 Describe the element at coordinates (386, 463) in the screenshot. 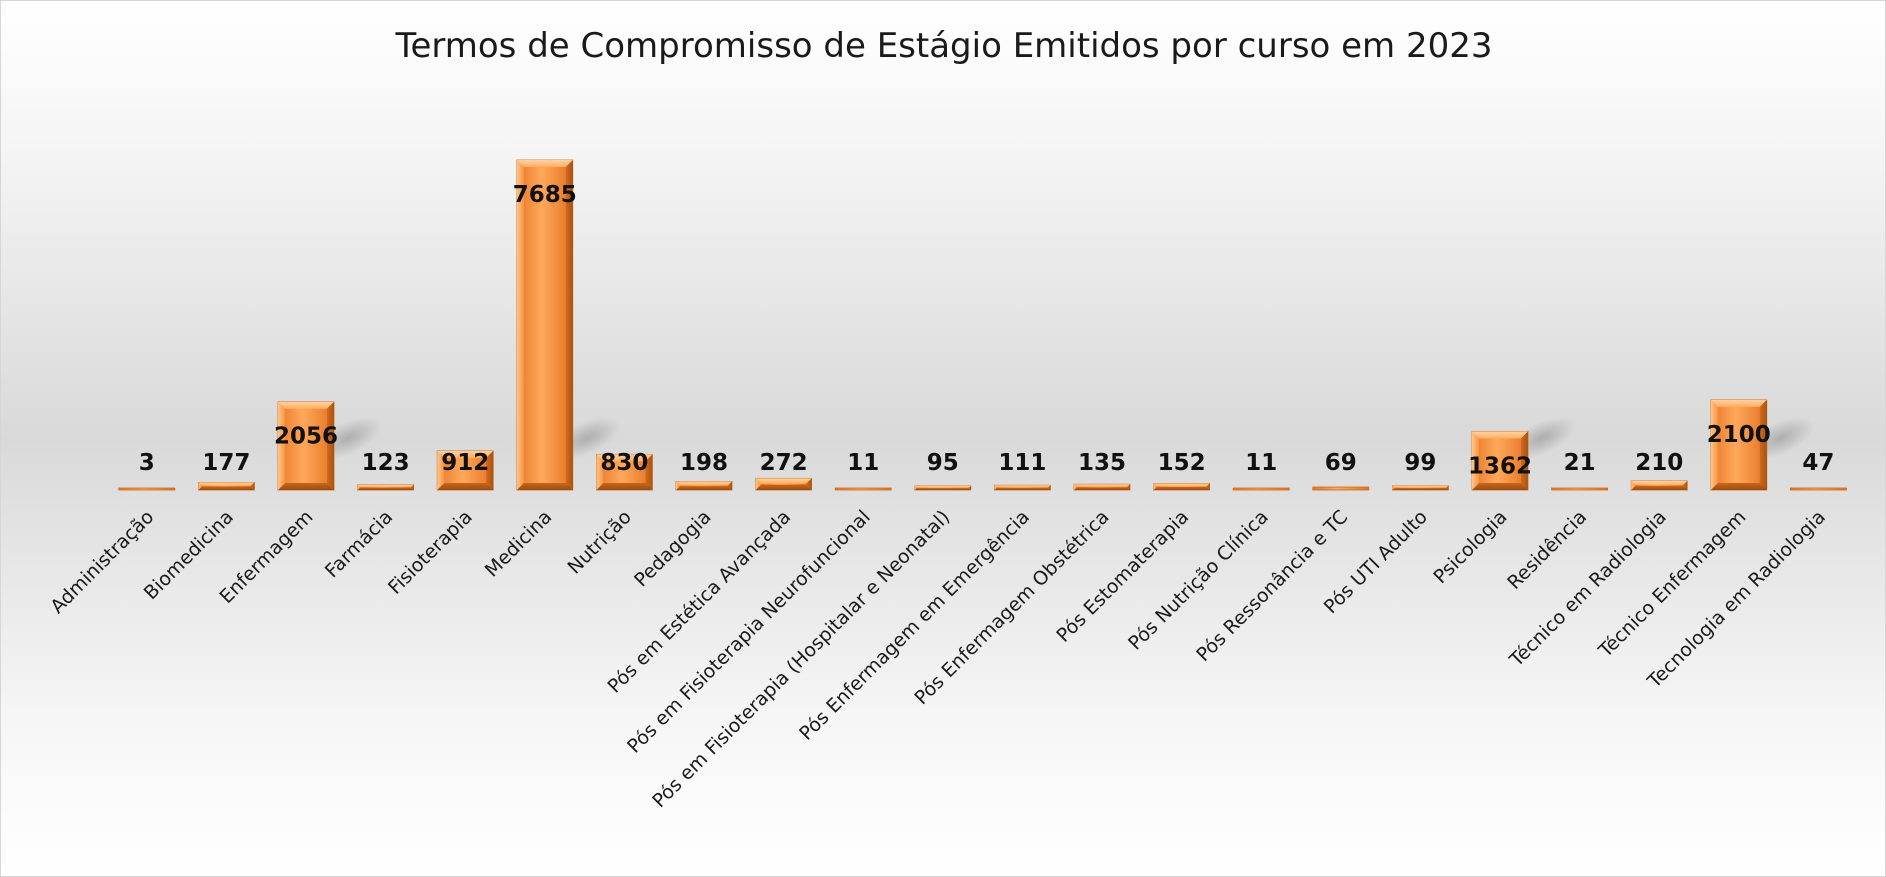

I see `data-label: 123` at that location.